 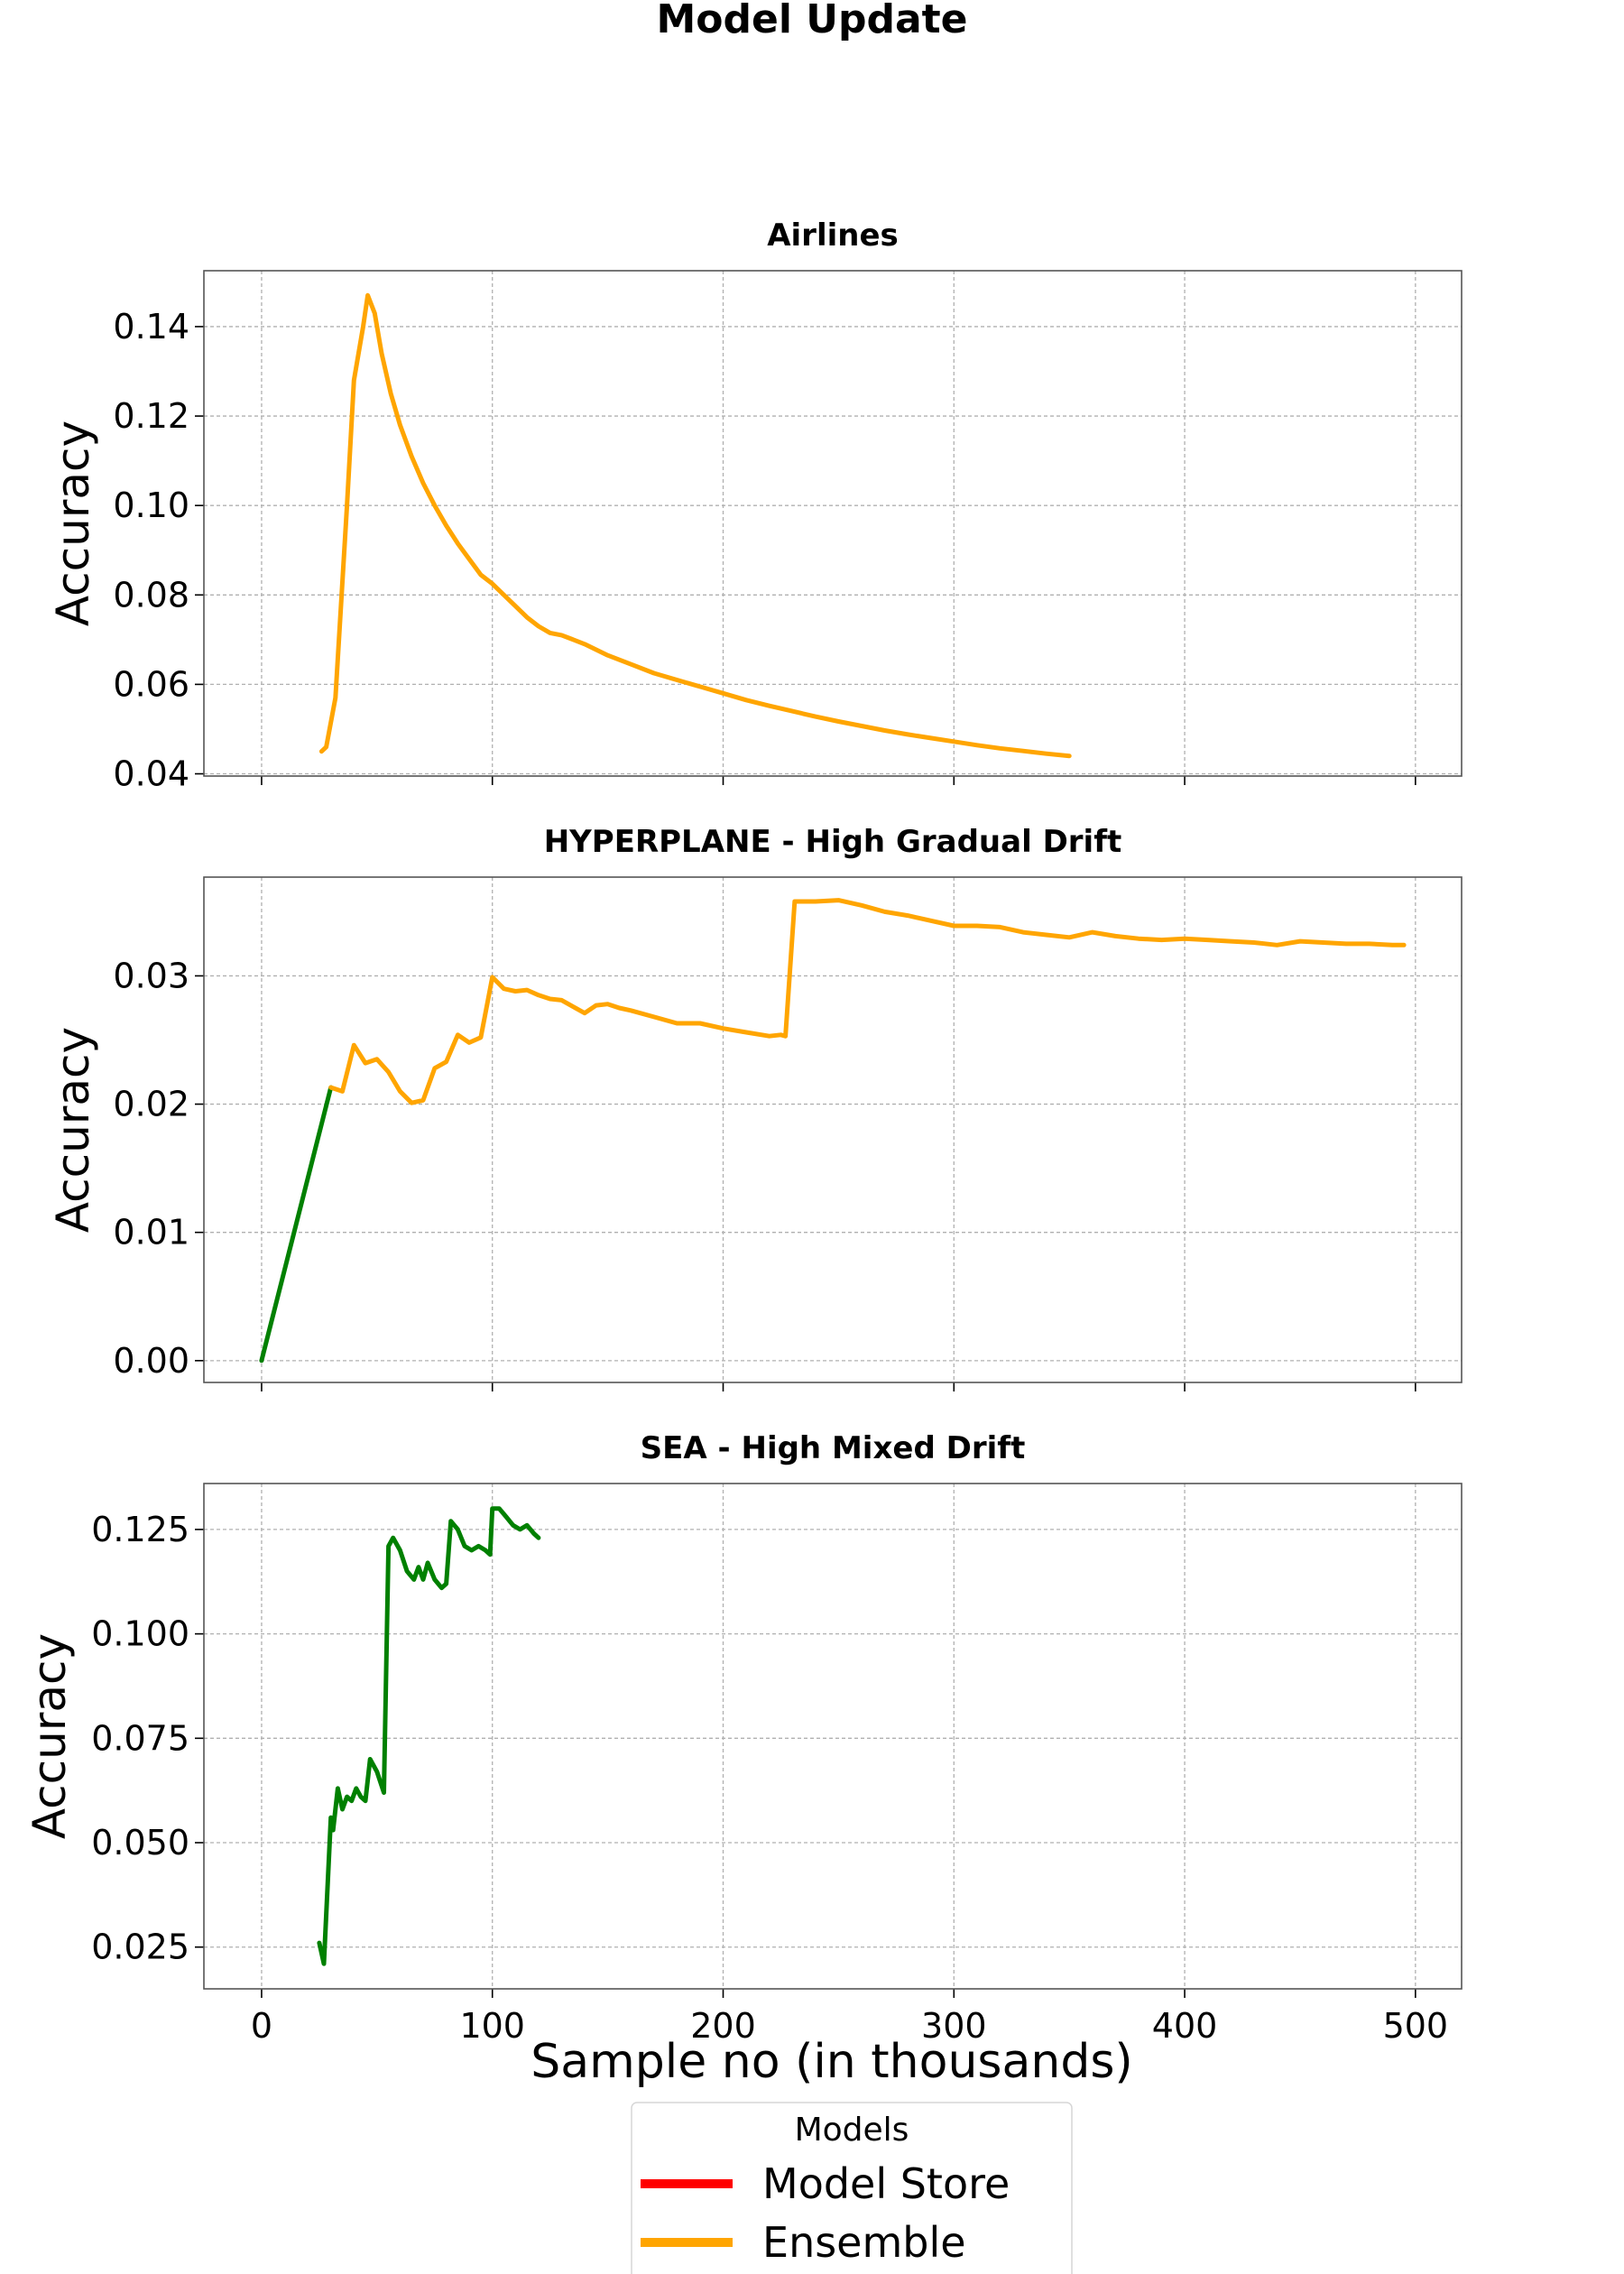 What do you see at coordinates (140, 1738) in the screenshot?
I see `y-tick-label: 0.075` at bounding box center [140, 1738].